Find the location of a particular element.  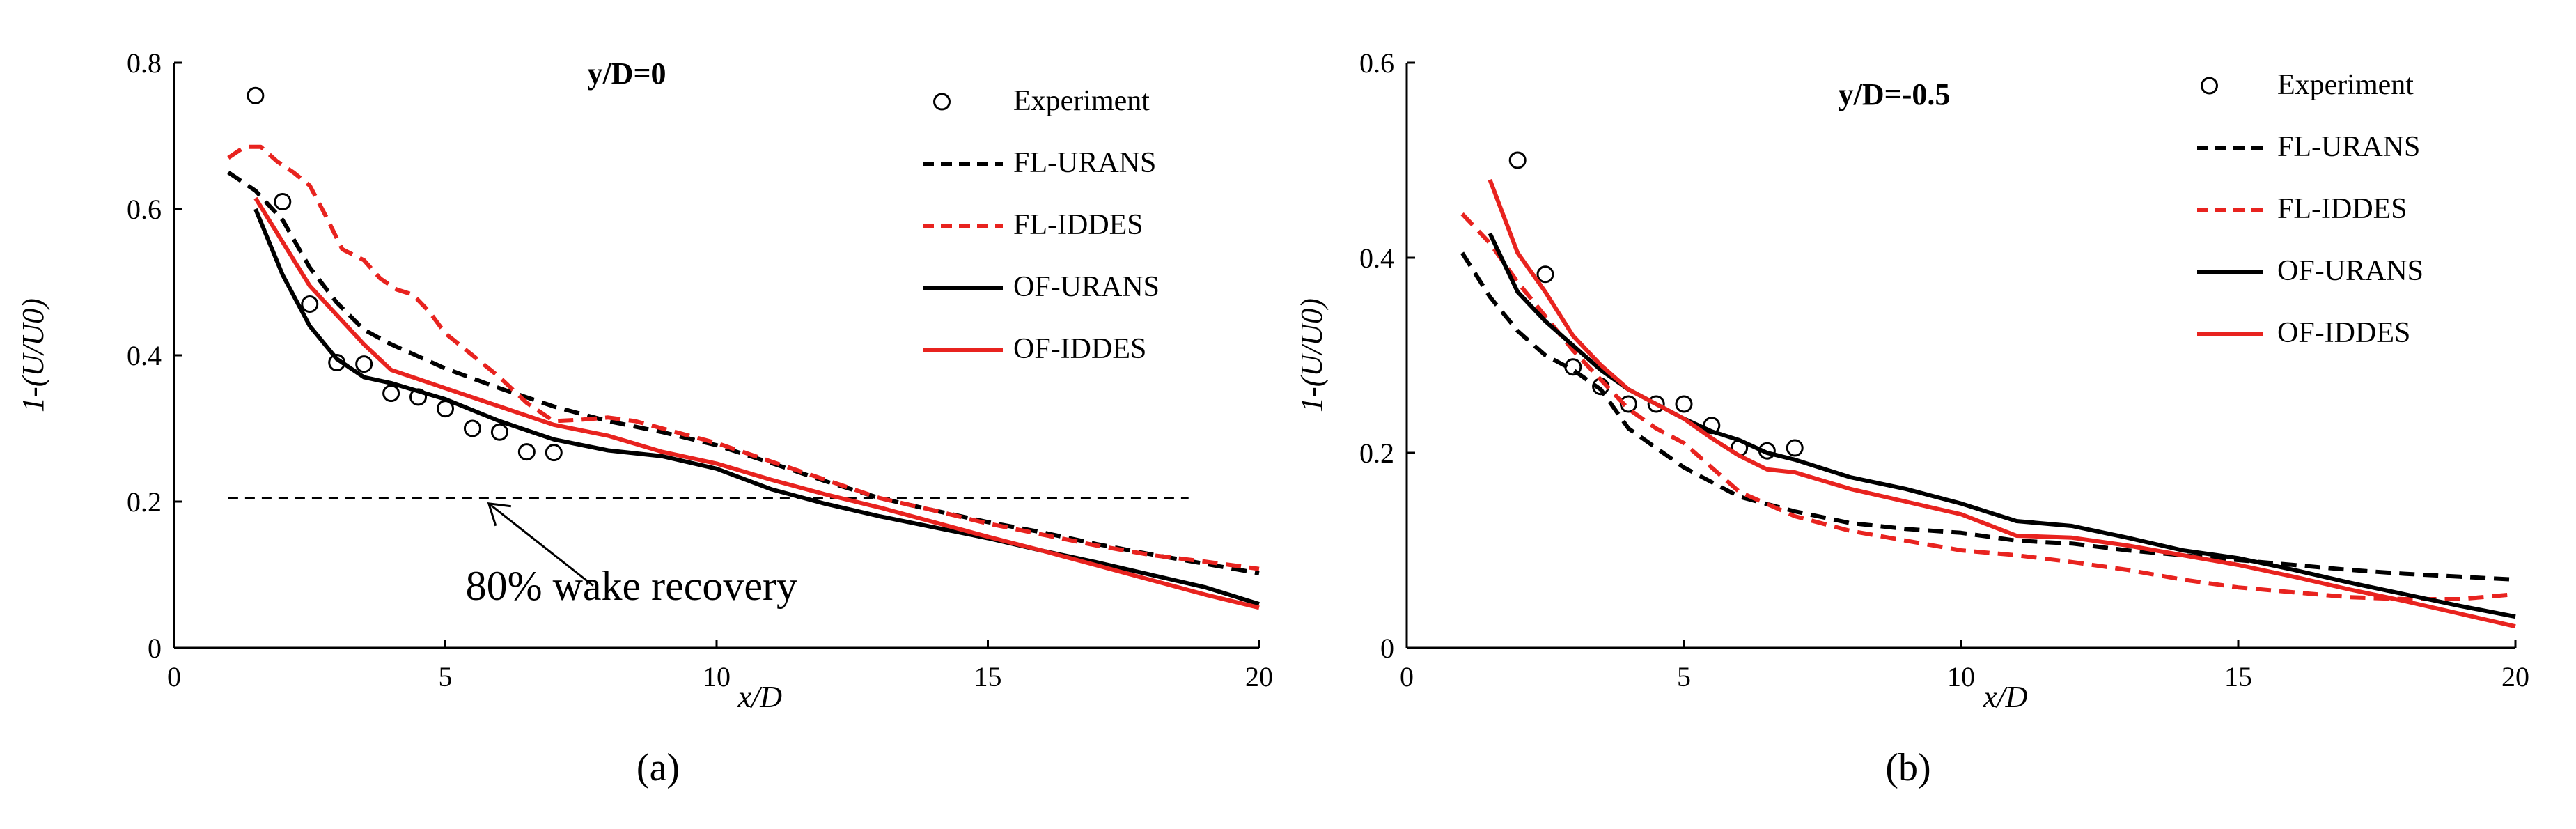

chart-title-a: y/D=0 is located at coordinates (626, 73).